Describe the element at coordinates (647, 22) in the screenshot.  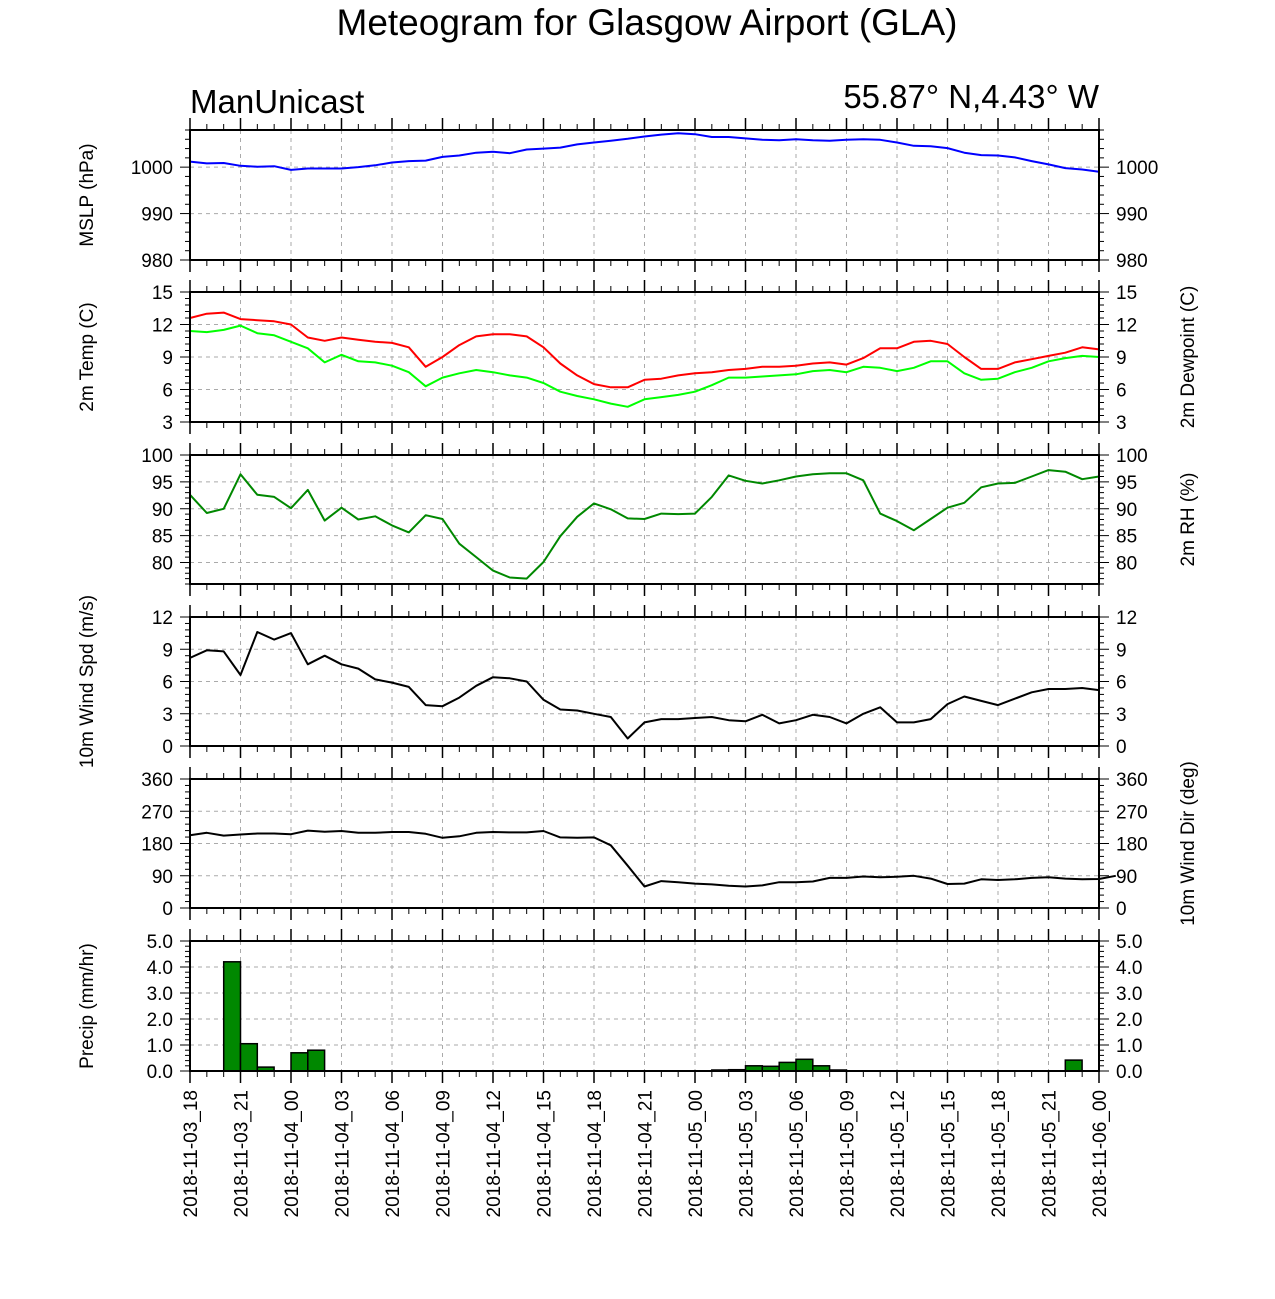
I see `chart-title: Meteogram for Glasgow Airport (GLA)` at that location.